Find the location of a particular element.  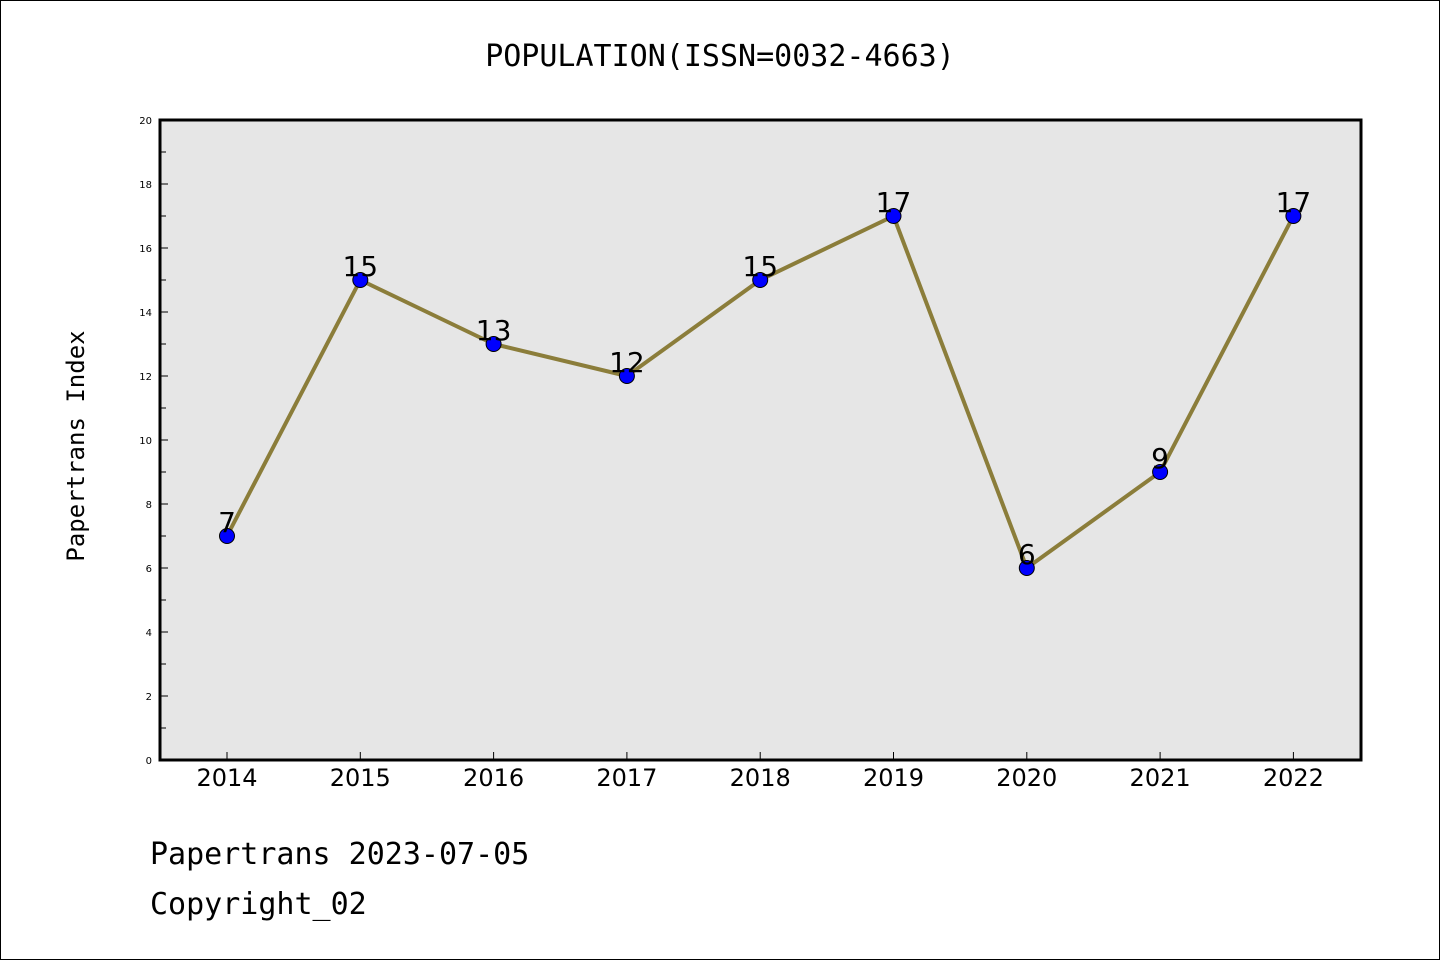

x-tick-label: 2020 is located at coordinates (1026, 778).